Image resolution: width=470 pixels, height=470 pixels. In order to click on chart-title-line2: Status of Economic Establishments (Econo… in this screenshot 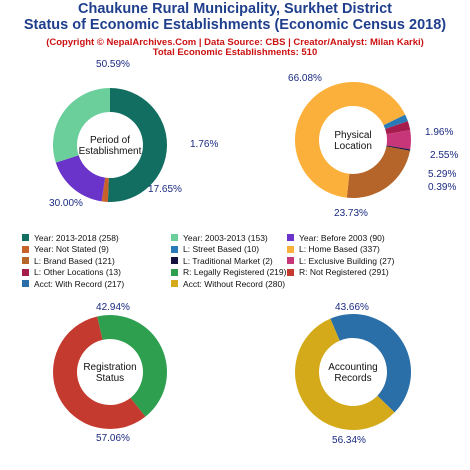, I will do `click(235, 25)`.